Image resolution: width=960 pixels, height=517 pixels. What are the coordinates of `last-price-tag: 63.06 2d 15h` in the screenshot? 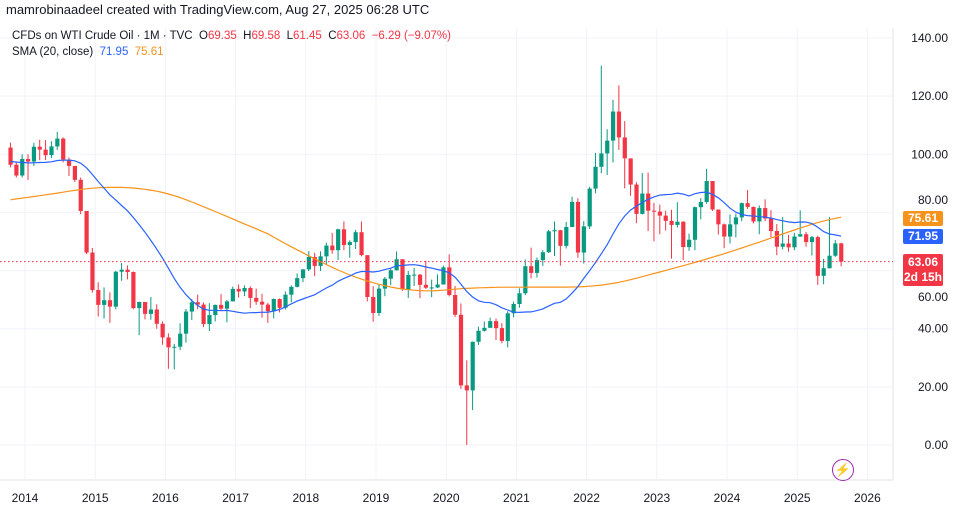 It's located at (923, 270).